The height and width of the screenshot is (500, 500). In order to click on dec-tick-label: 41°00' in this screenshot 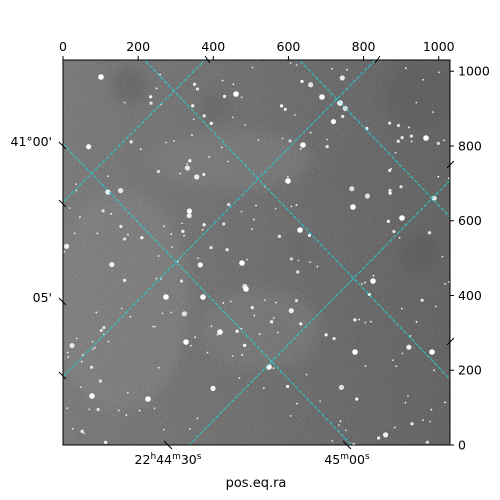, I will do `click(32, 141)`.